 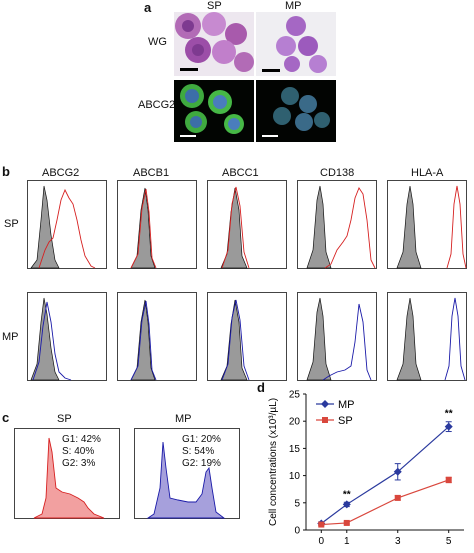 What do you see at coordinates (337, 336) in the screenshot?
I see `histogram-mp-cd138` at bounding box center [337, 336].